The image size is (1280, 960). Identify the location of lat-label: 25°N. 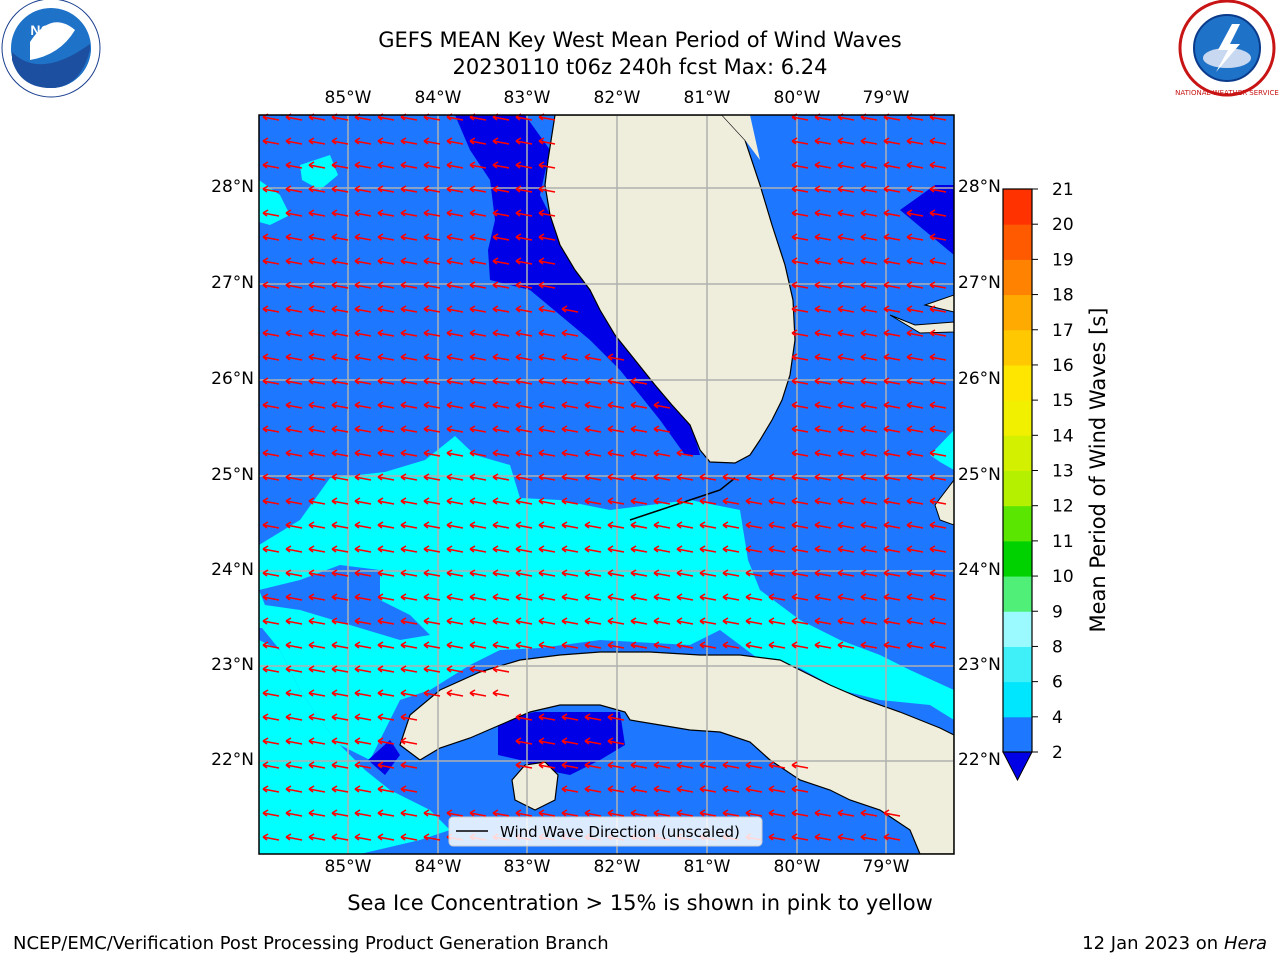
(979, 475).